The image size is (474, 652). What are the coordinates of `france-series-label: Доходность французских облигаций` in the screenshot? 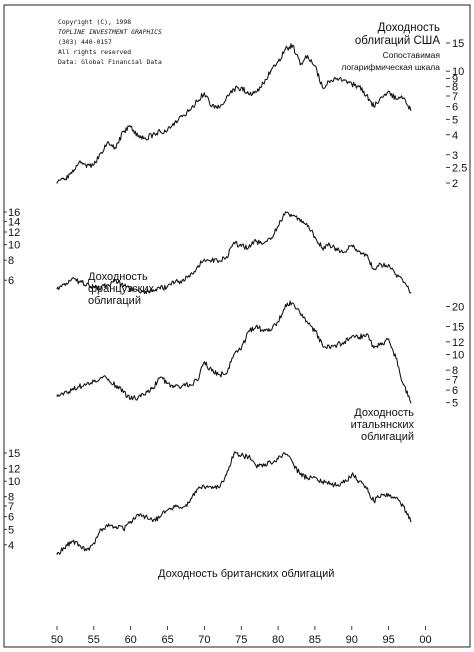 It's located at (121, 289).